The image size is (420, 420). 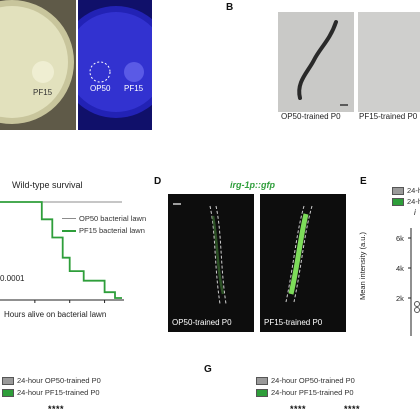 I want to click on significance-f: ****, so click(x=56, y=409).